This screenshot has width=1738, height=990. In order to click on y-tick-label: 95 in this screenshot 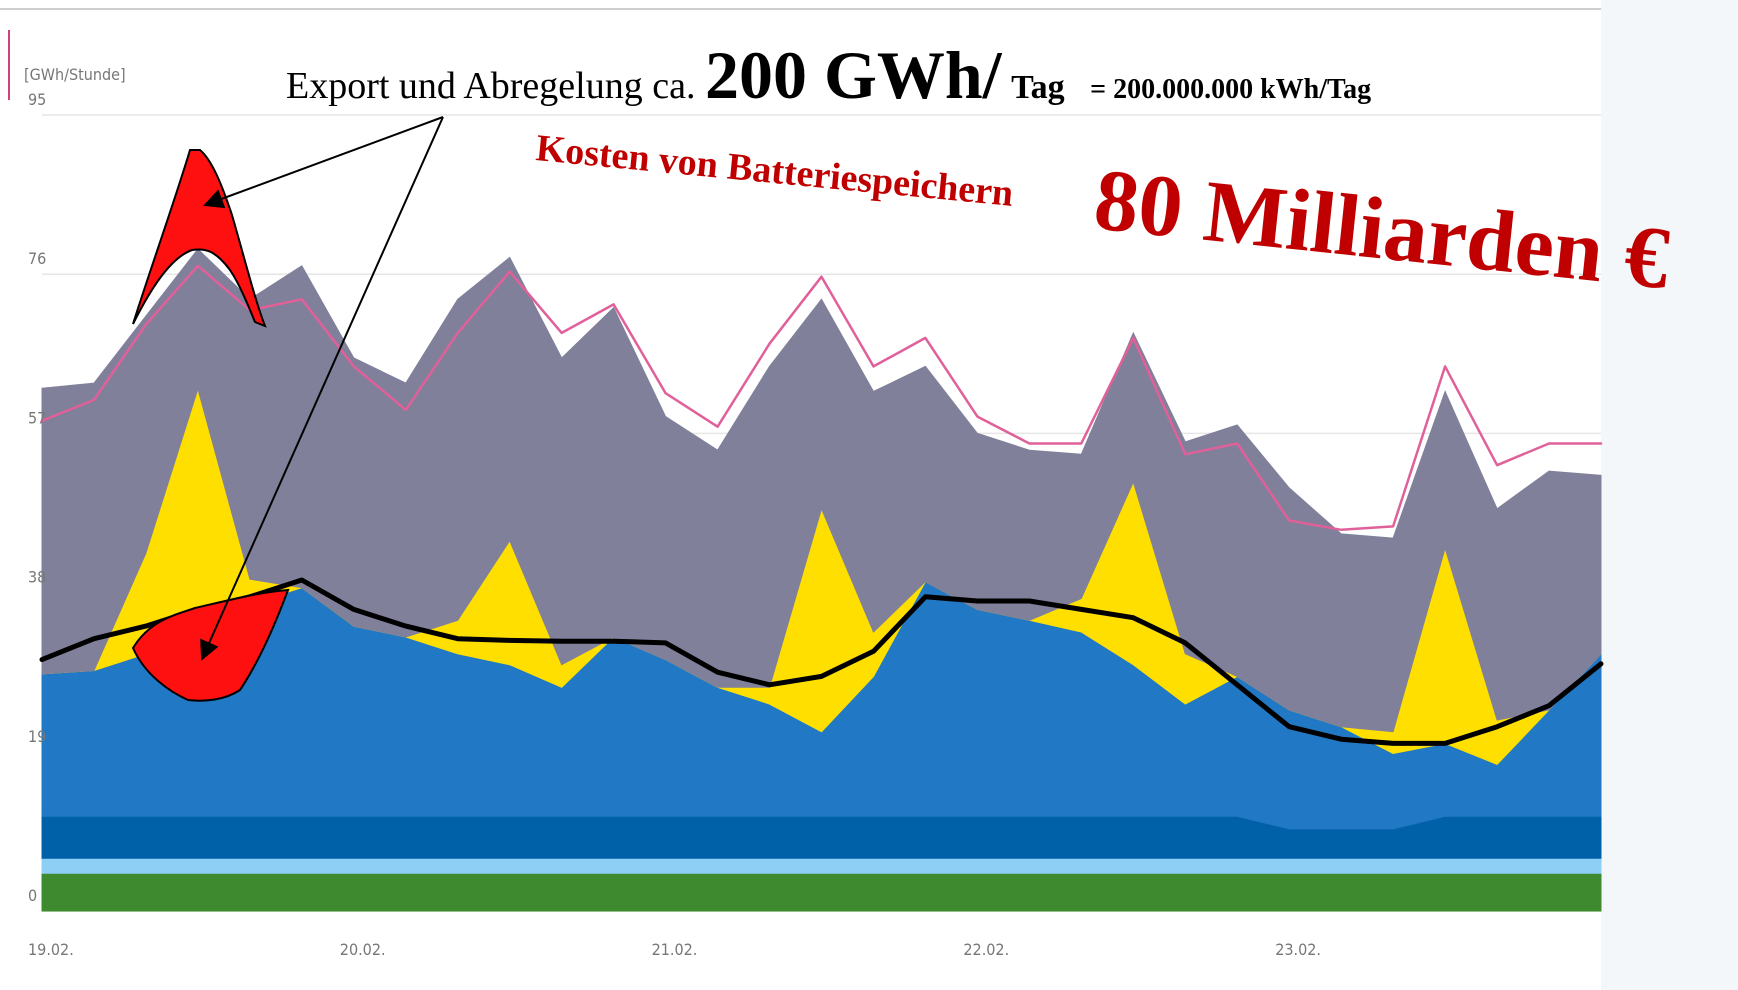, I will do `click(37, 99)`.